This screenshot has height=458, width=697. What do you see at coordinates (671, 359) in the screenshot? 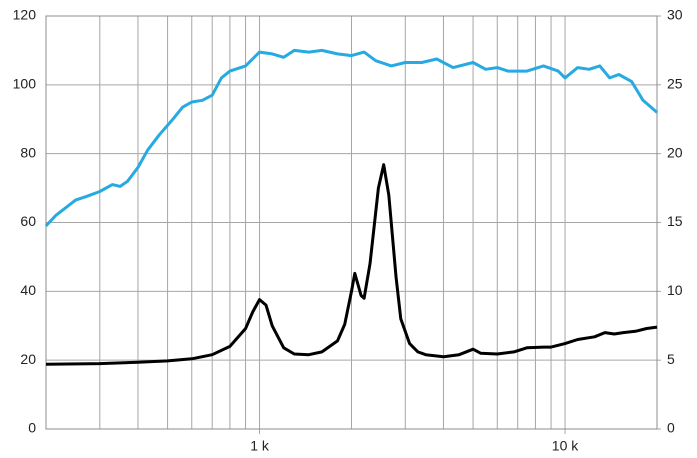
I see `y2-tick-label: 5` at bounding box center [671, 359].